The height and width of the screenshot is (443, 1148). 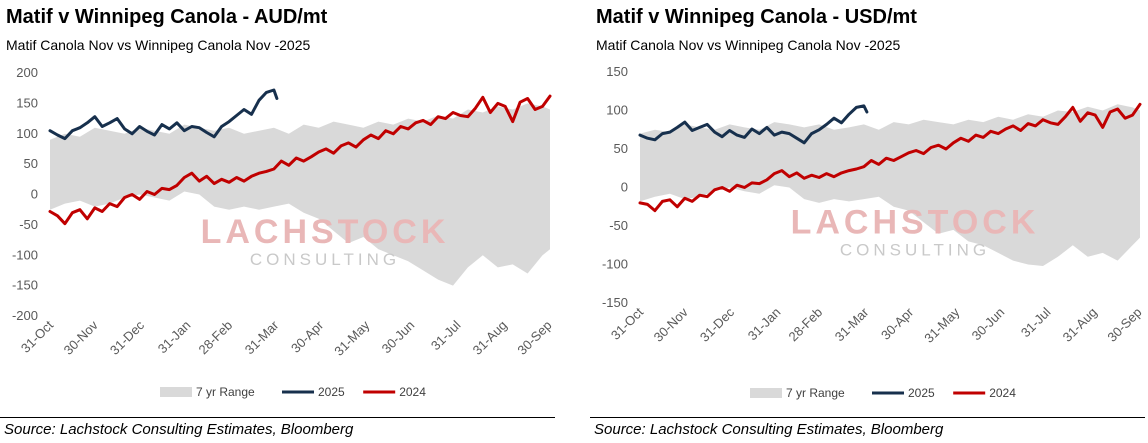 I want to click on chart-title: Matif v Winnipeg Canola - USD/mt, so click(x=756, y=17).